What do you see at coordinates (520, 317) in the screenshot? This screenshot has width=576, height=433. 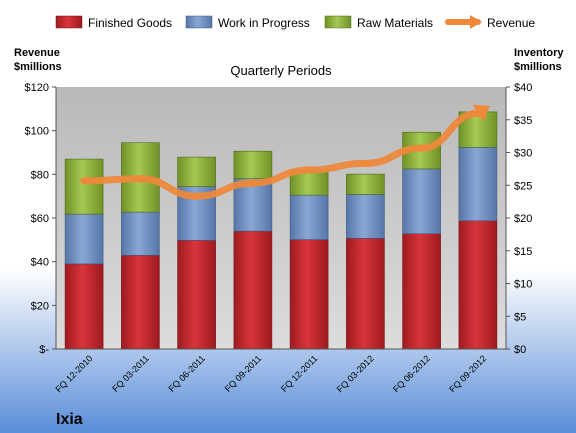 I see `right-tick-label: $5` at bounding box center [520, 317].